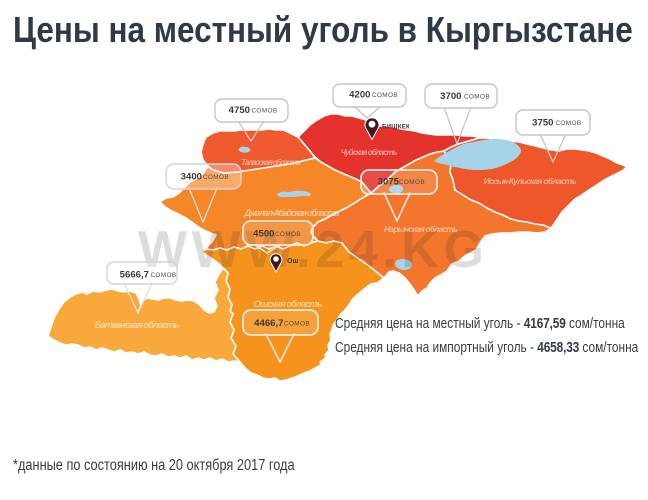  I want to click on svg-text: Баткенская область, so click(137, 325).